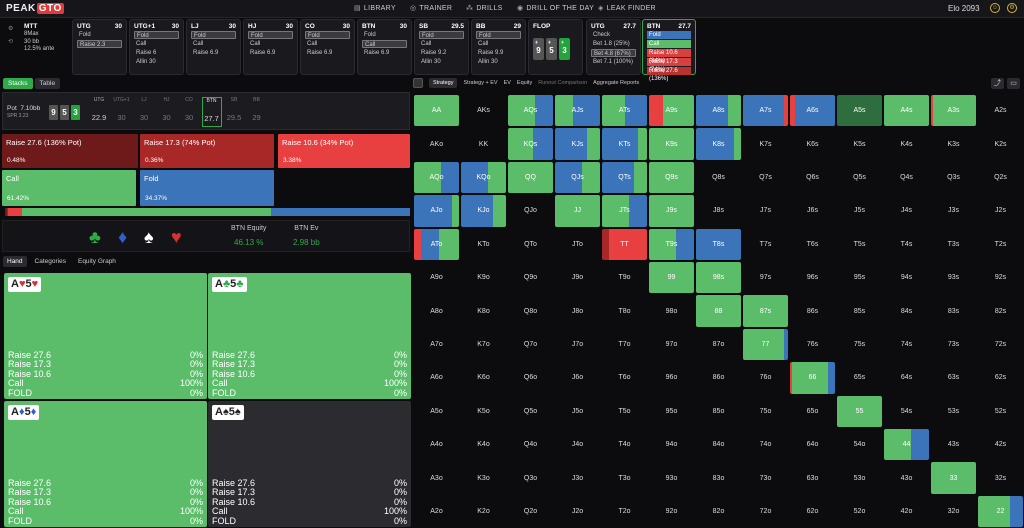 This screenshot has height=528, width=1024. Describe the element at coordinates (997, 83) in the screenshot. I see `share-icon: ⤴` at that location.